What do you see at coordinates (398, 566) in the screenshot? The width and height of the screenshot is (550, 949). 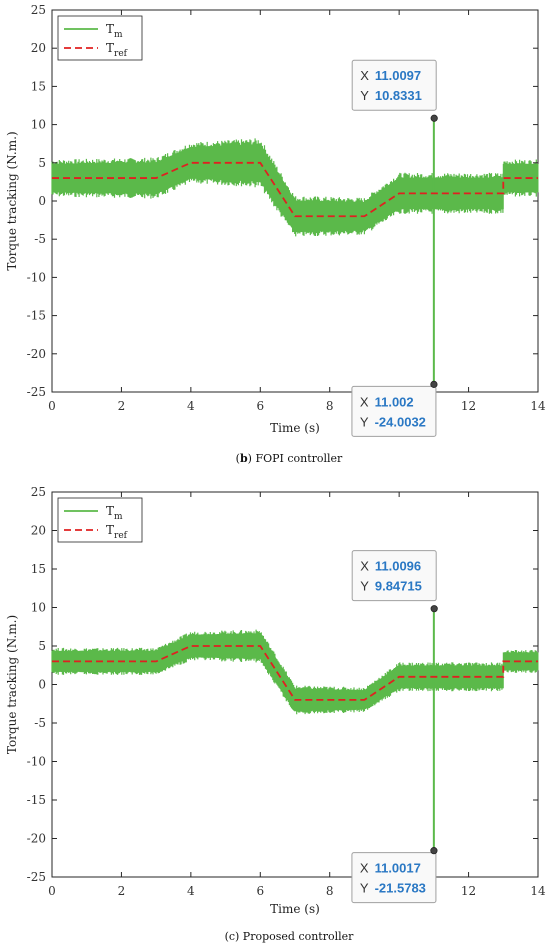 I see `datatip-value: 11.0096` at bounding box center [398, 566].